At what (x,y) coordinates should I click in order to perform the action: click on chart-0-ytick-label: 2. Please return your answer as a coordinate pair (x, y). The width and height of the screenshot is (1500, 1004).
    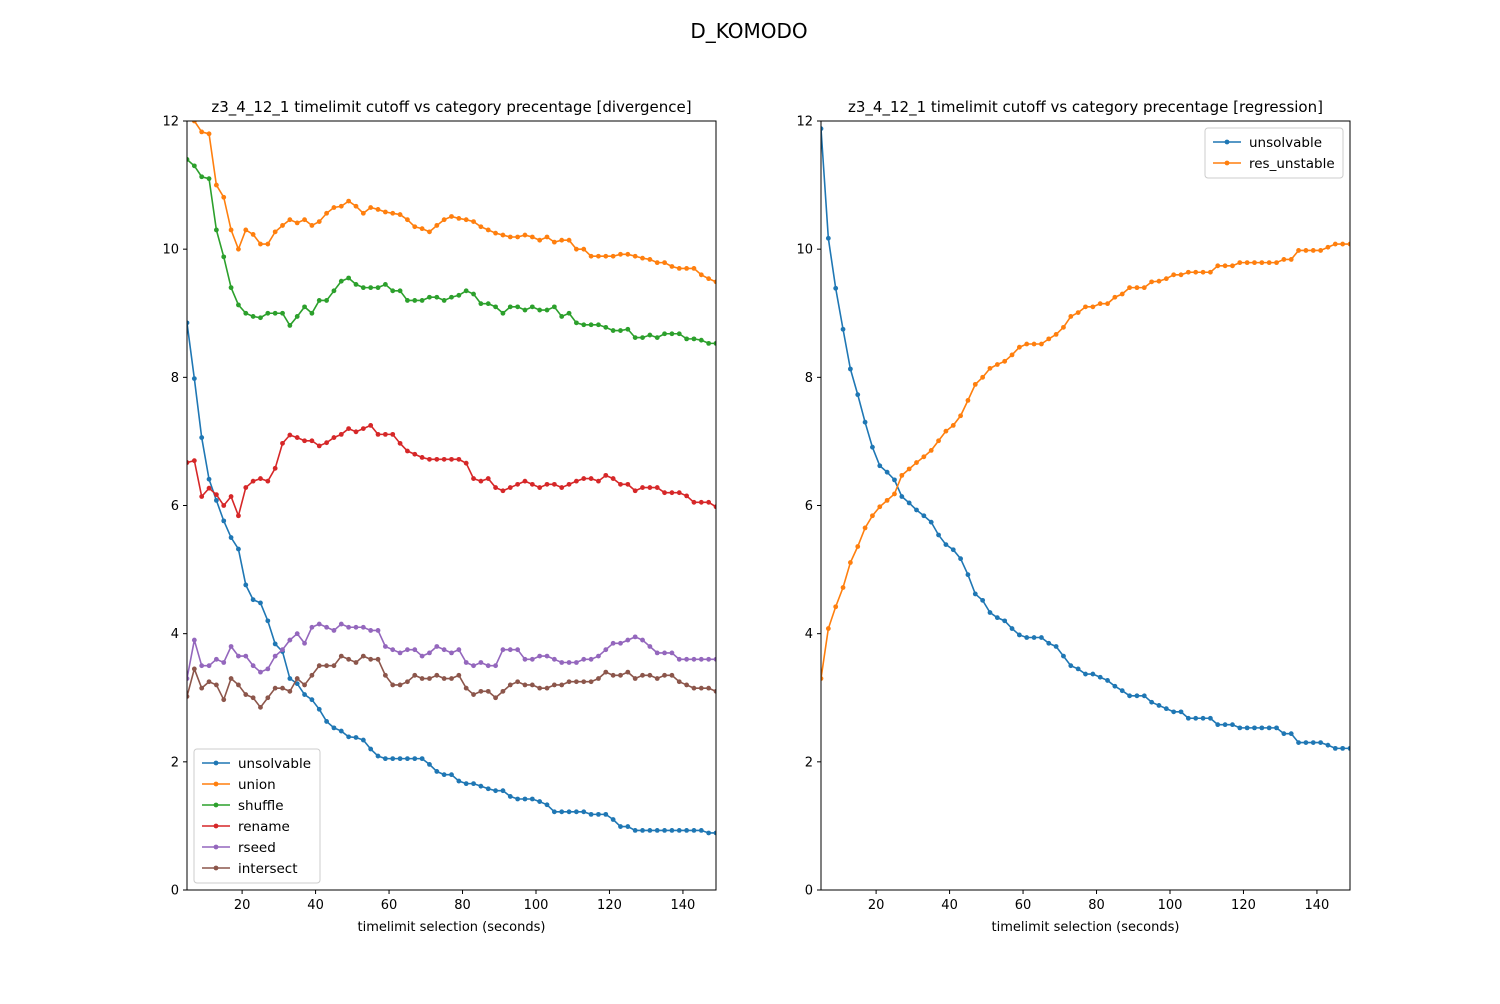
    Looking at the image, I should click on (175, 762).